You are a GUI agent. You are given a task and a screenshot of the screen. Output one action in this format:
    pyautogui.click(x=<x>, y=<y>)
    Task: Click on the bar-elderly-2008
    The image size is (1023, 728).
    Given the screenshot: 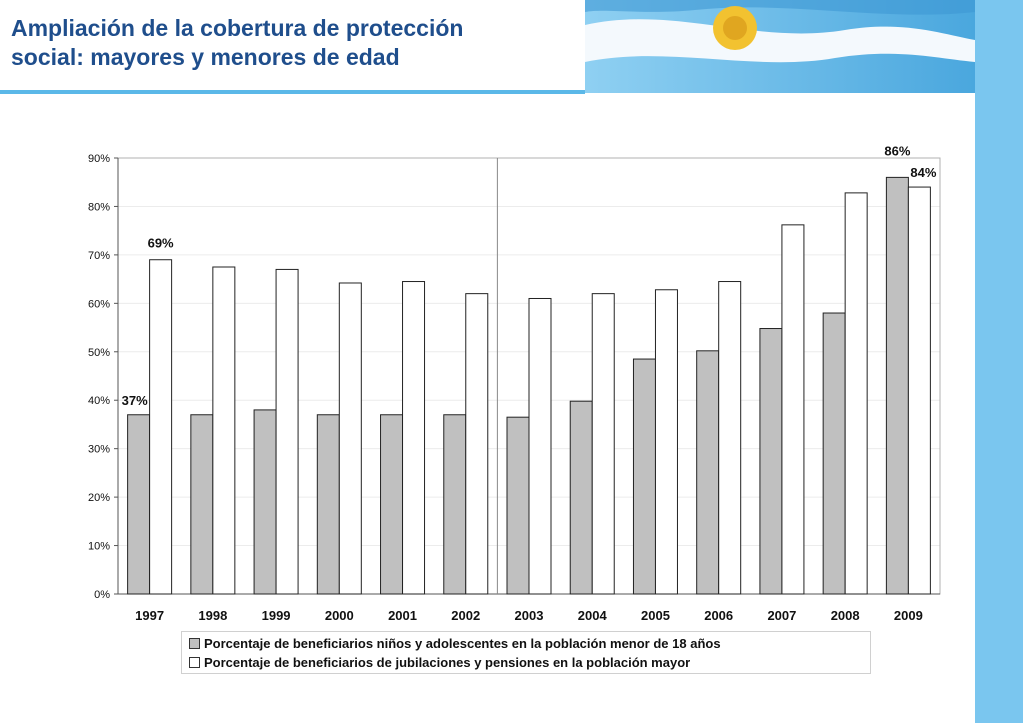 What is the action you would take?
    pyautogui.click(x=856, y=393)
    